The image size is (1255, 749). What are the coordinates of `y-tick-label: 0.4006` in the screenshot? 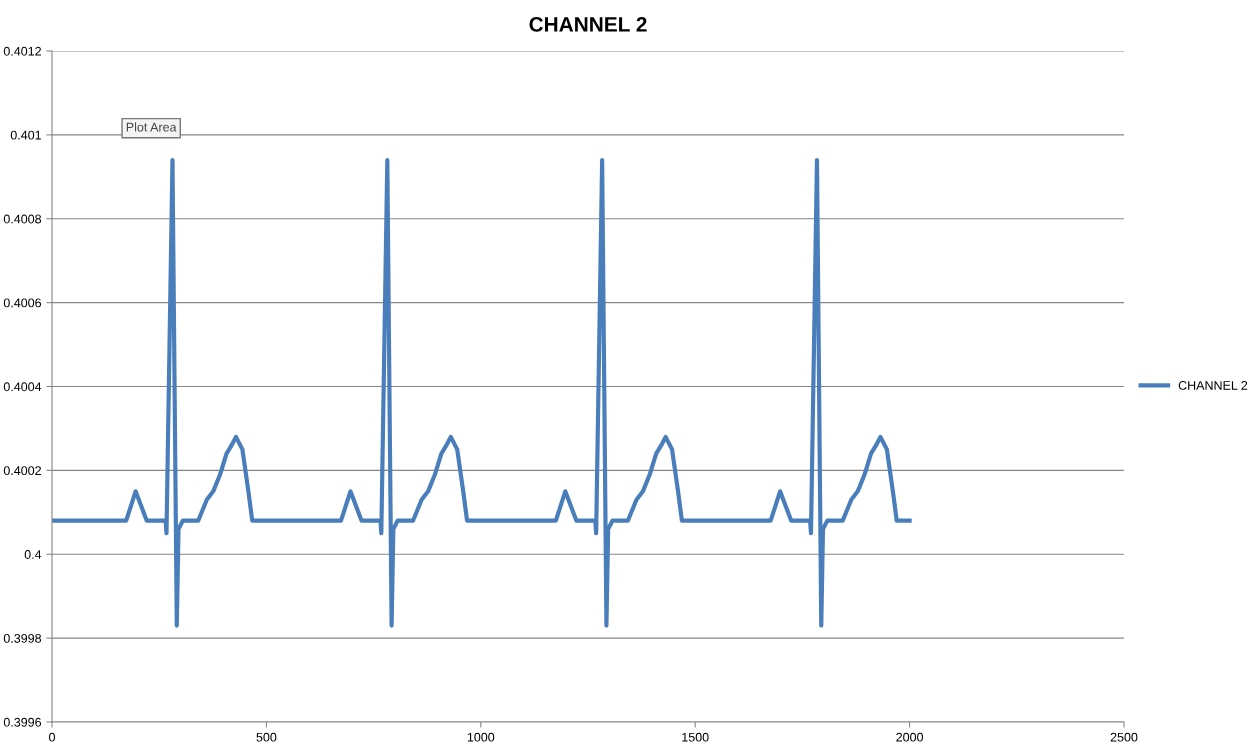 It's located at (22, 303).